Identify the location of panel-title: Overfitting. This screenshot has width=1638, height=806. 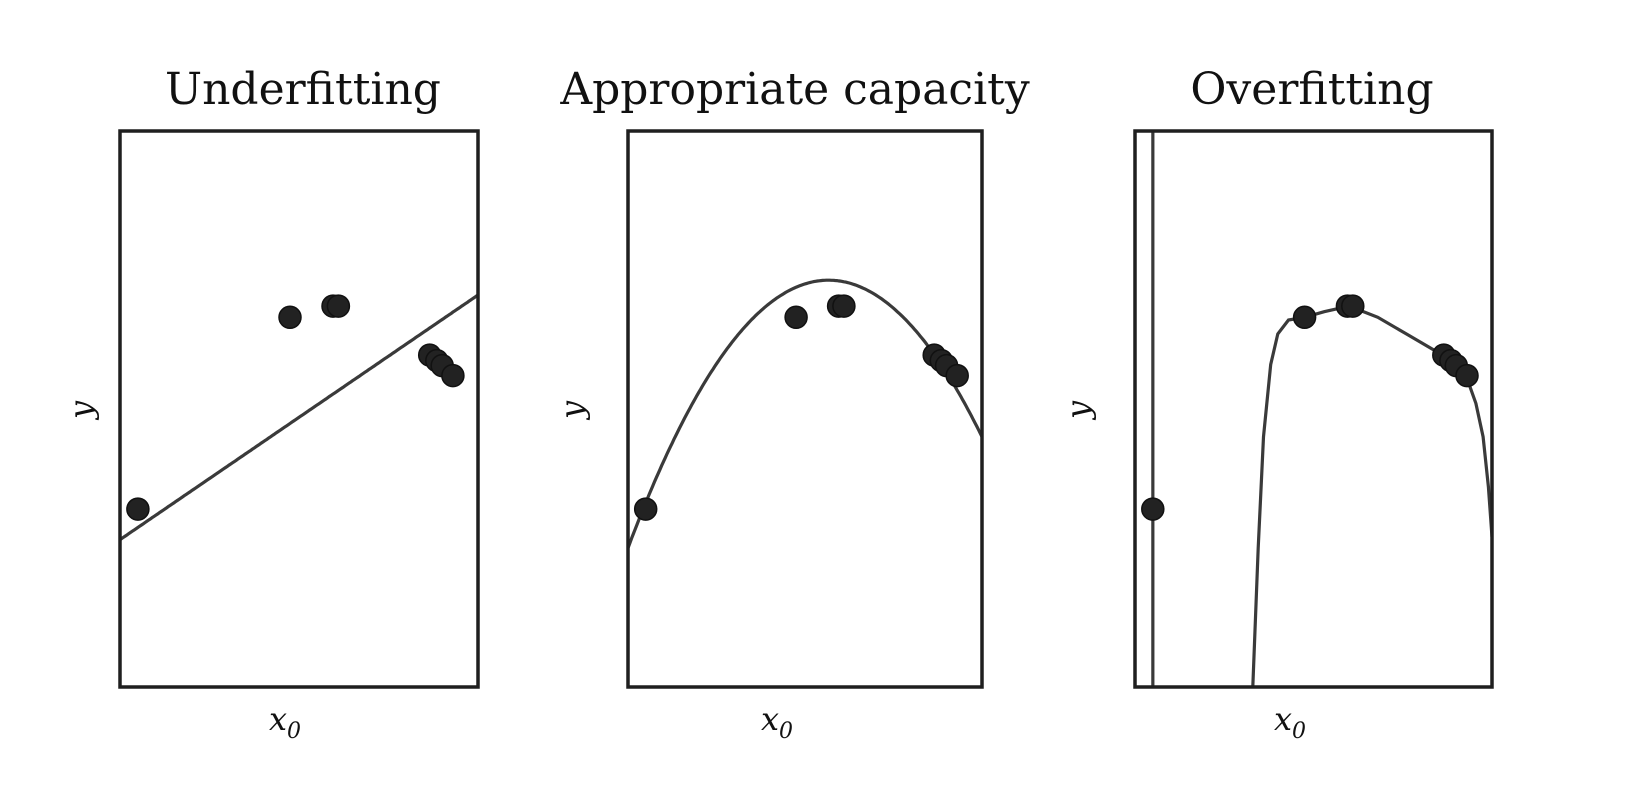
(1311, 89).